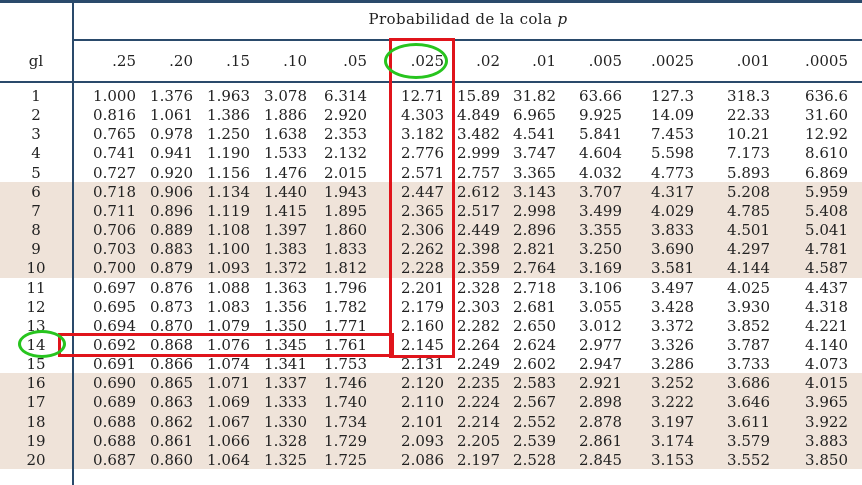 This screenshot has height=485, width=862. What do you see at coordinates (228, 402) in the screenshot?
I see `table-cell: 1.069` at bounding box center [228, 402].